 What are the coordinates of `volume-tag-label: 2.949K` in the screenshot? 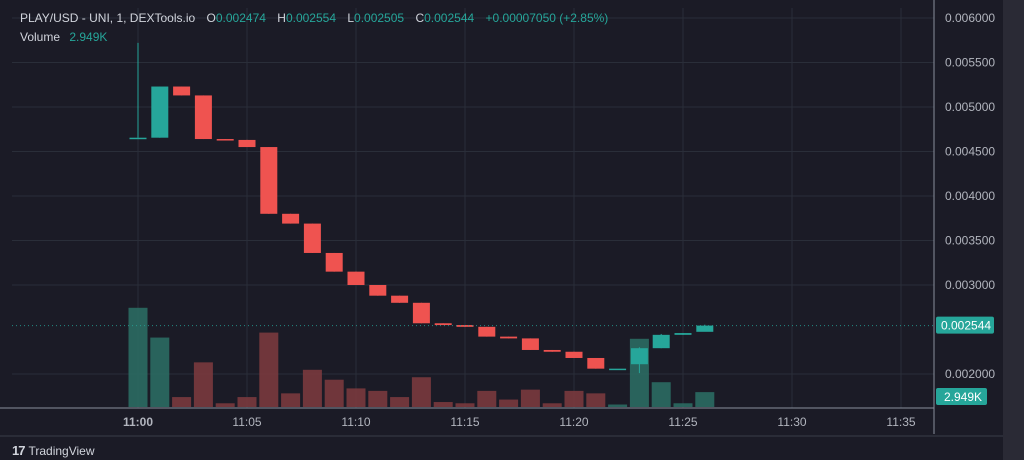 It's located at (963, 397).